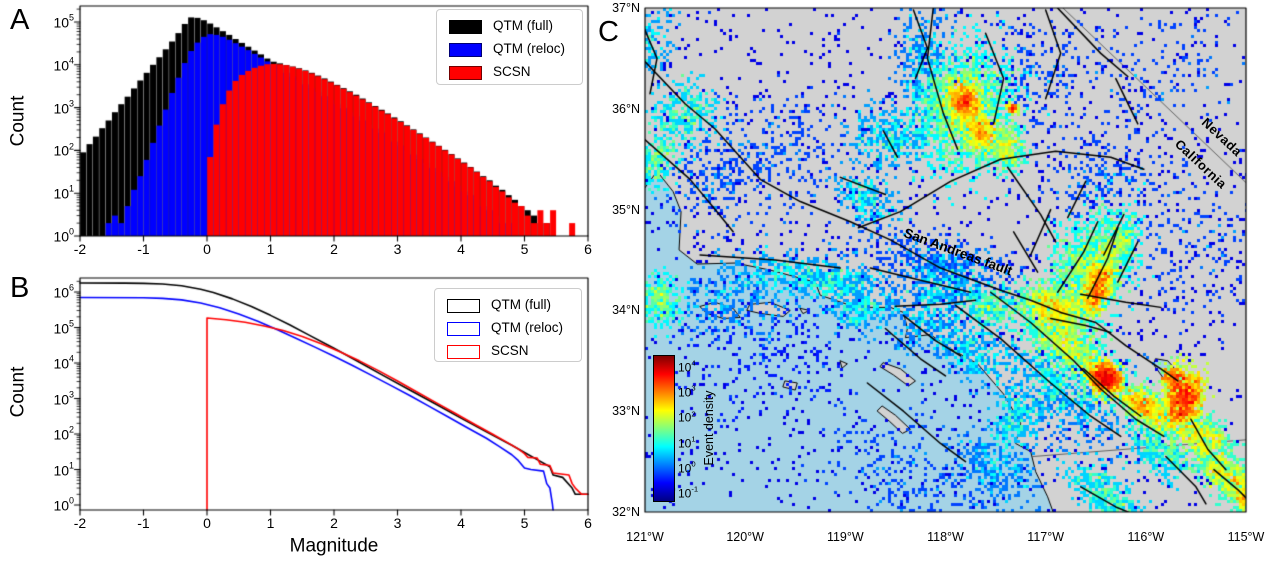 Image resolution: width=1280 pixels, height=574 pixels. Describe the element at coordinates (63, 469) in the screenshot. I see `b-ytick: 10¹` at that location.